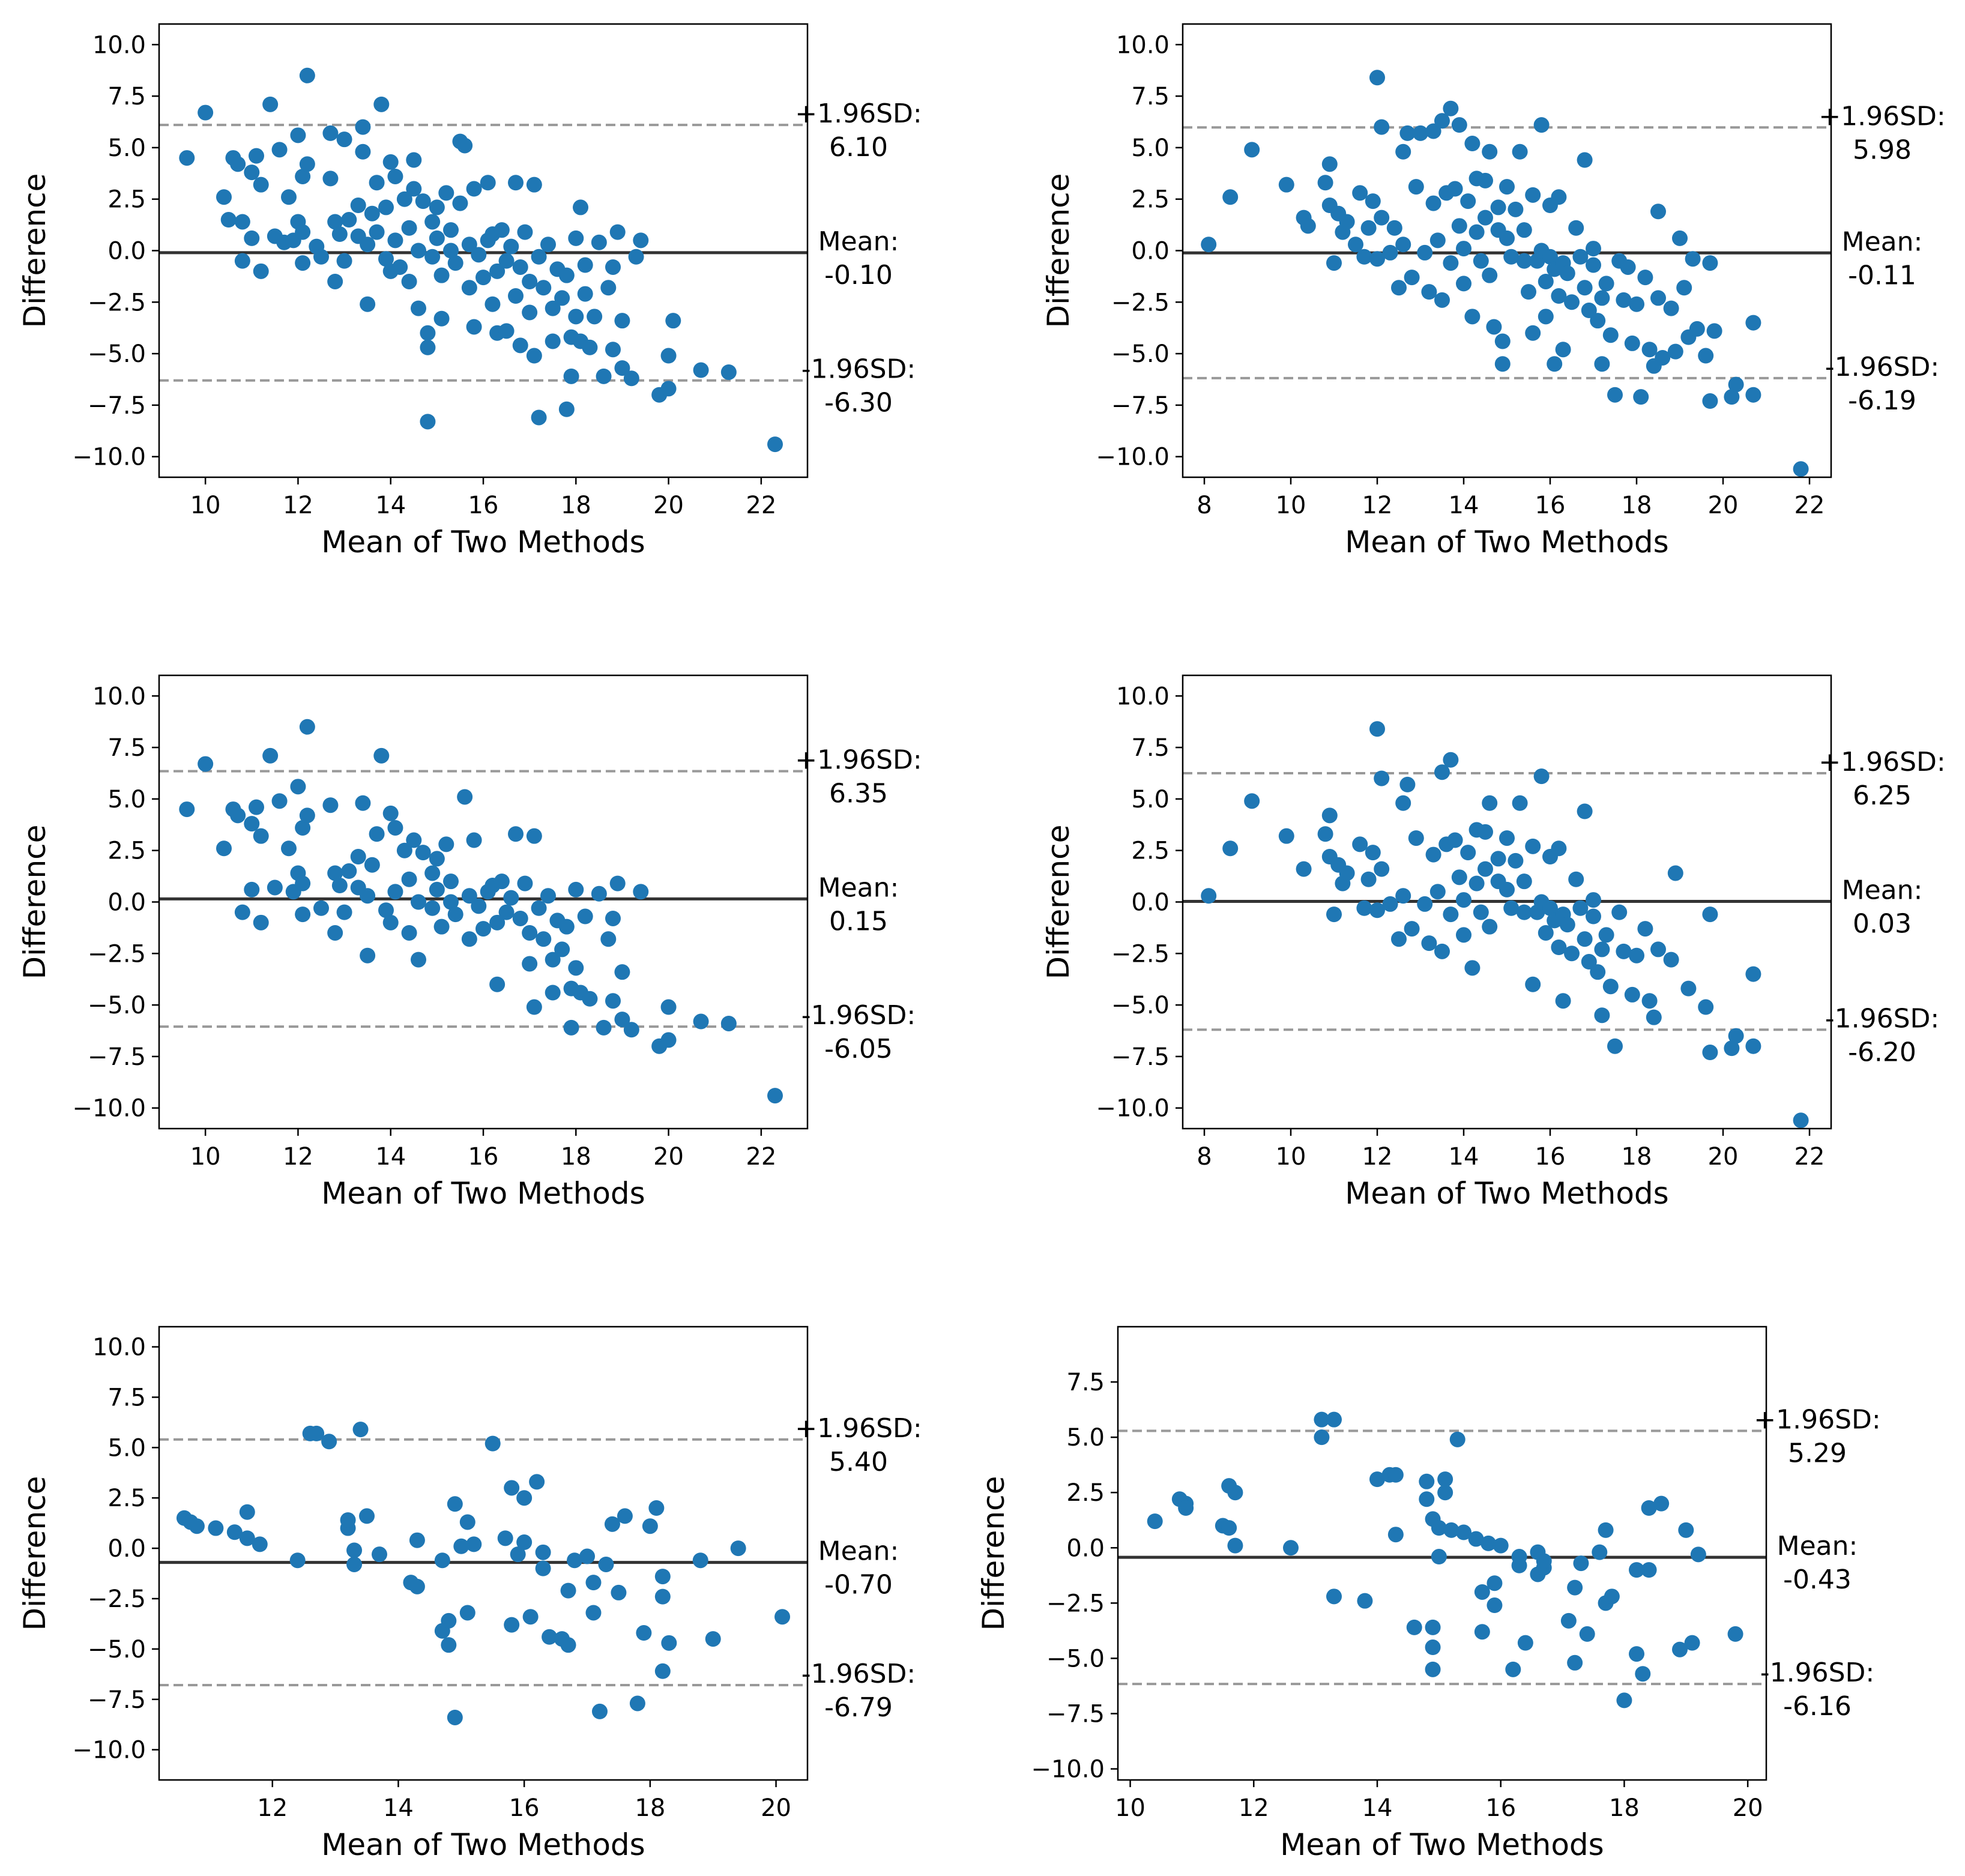 Image resolution: width=1965 pixels, height=1876 pixels. Describe the element at coordinates (1550, 505) in the screenshot. I see `x-tick-label: 16` at that location.